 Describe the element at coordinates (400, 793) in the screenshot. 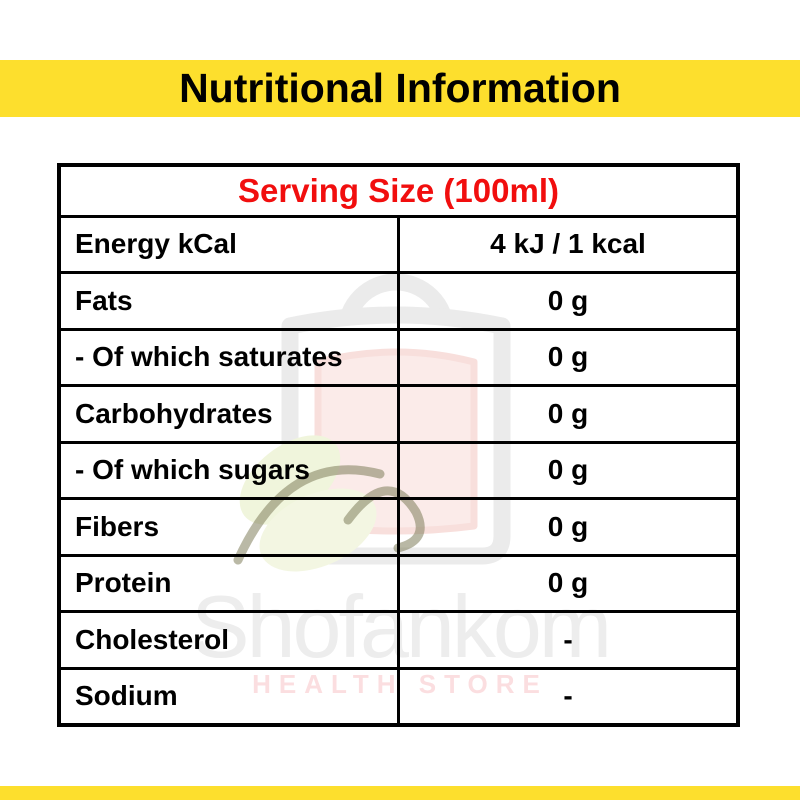

I see `footer-band` at that location.